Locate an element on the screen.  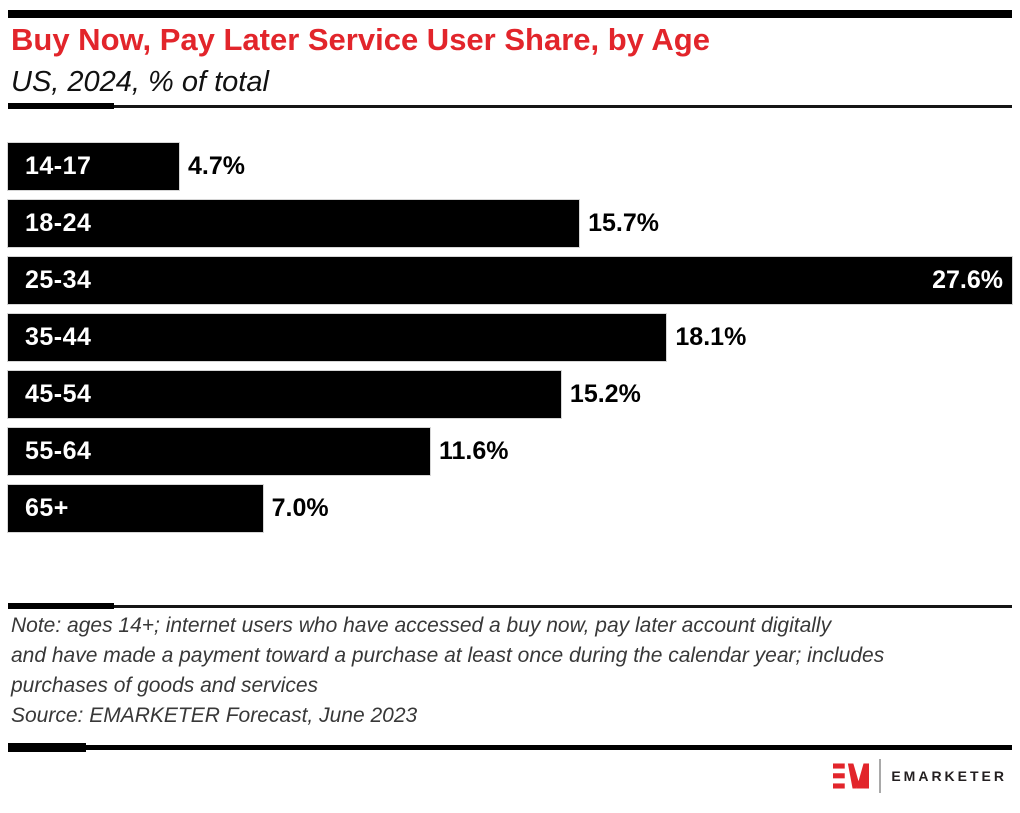
bar-category-label: 55-64 is located at coordinates (58, 451).